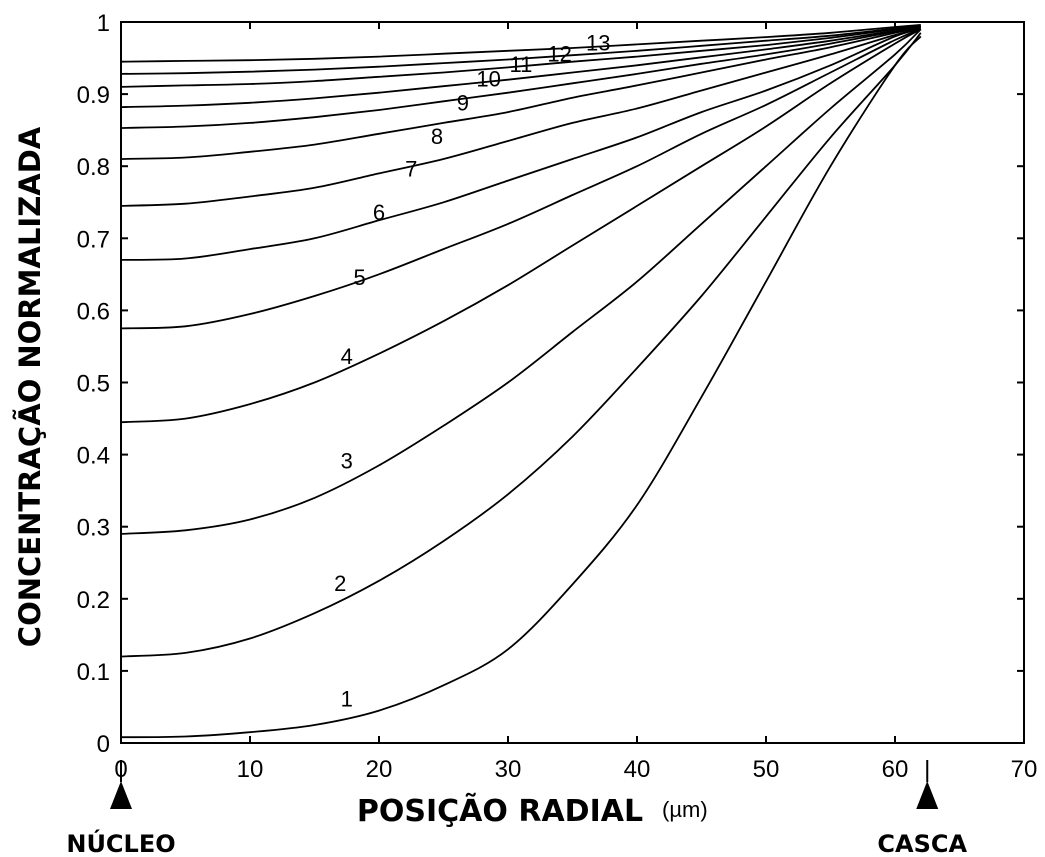  Describe the element at coordinates (360, 277) in the screenshot. I see `curve-label-5: 5` at that location.